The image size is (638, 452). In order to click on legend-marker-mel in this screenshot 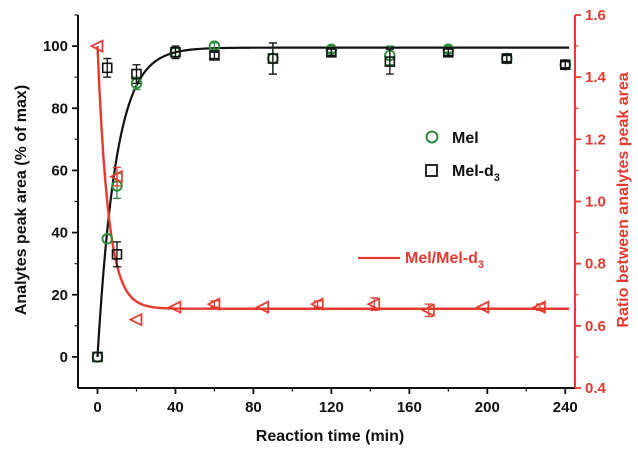, I will do `click(432, 137)`.